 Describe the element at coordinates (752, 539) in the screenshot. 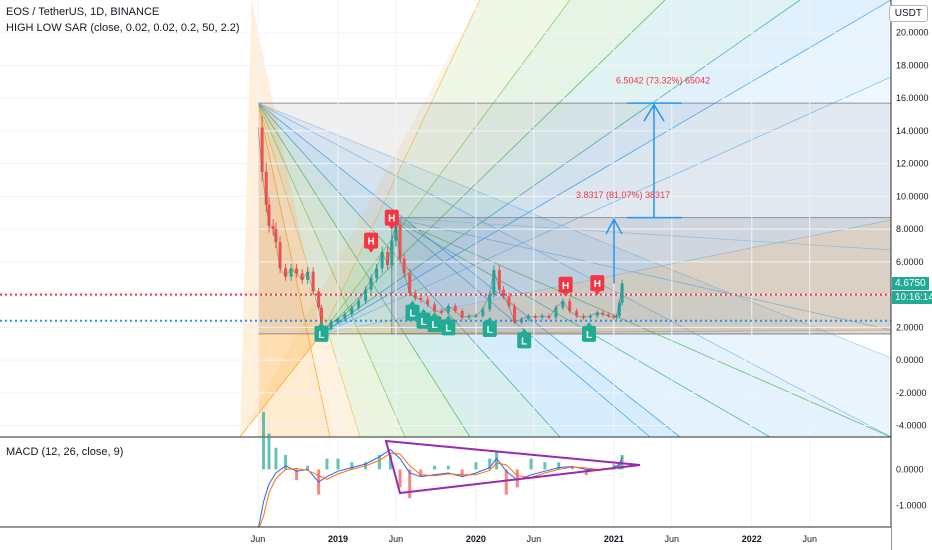

I see `time-tick-label: 2022` at that location.